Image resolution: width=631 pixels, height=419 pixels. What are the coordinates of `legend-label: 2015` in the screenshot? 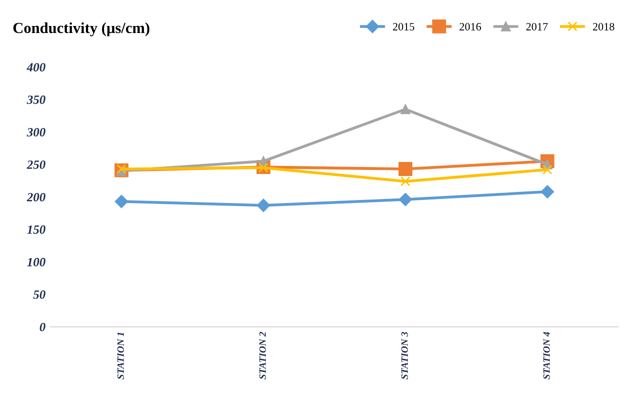 It's located at (403, 26).